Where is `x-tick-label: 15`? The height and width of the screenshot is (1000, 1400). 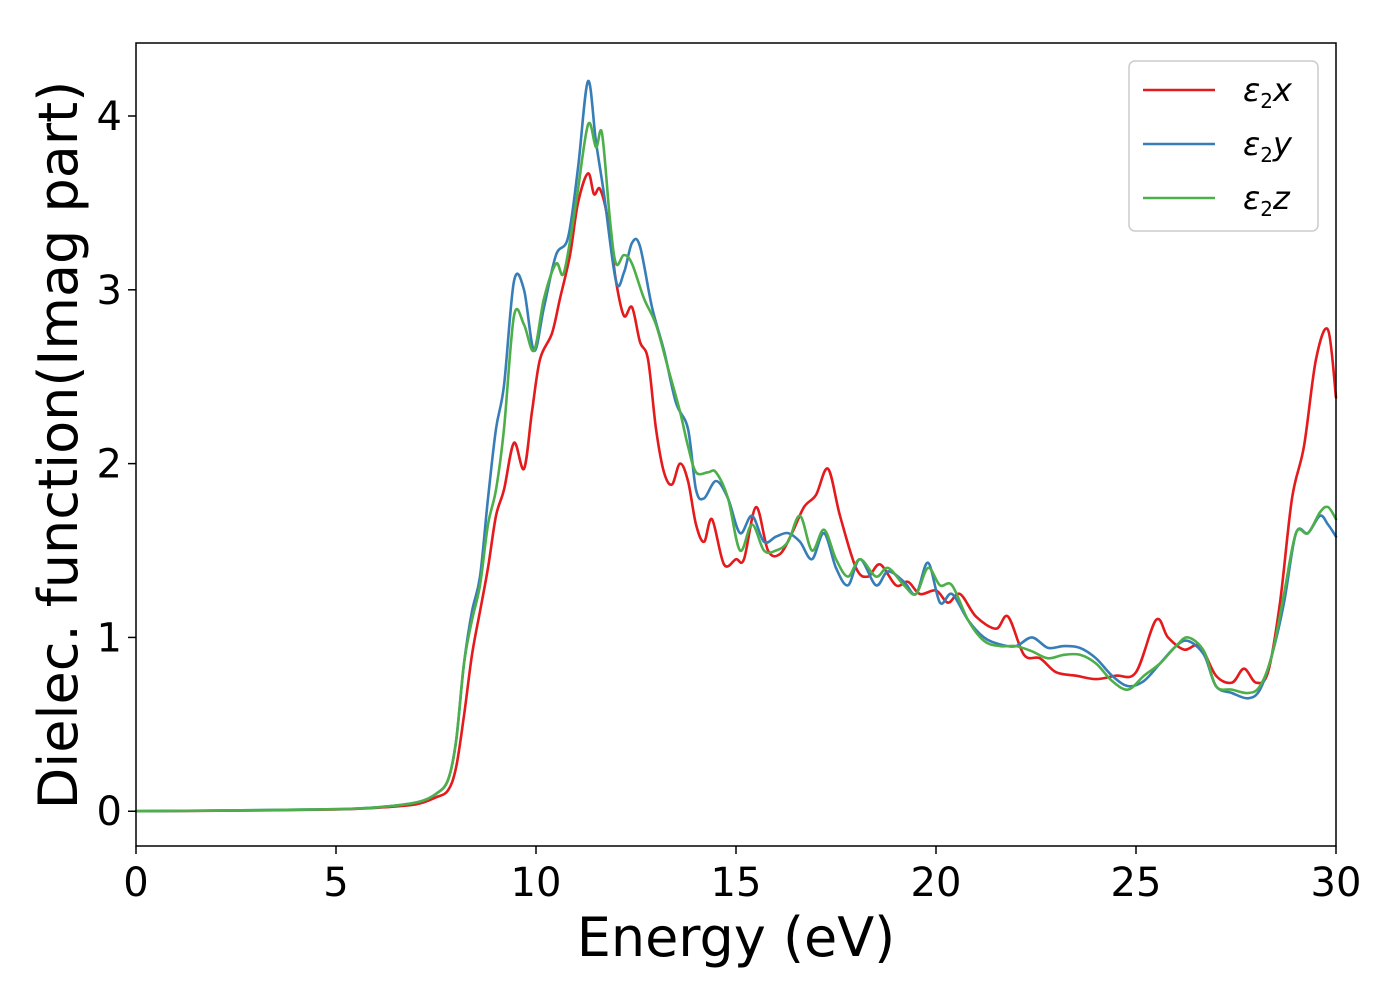
x-tick-label: 15 is located at coordinates (736, 883).